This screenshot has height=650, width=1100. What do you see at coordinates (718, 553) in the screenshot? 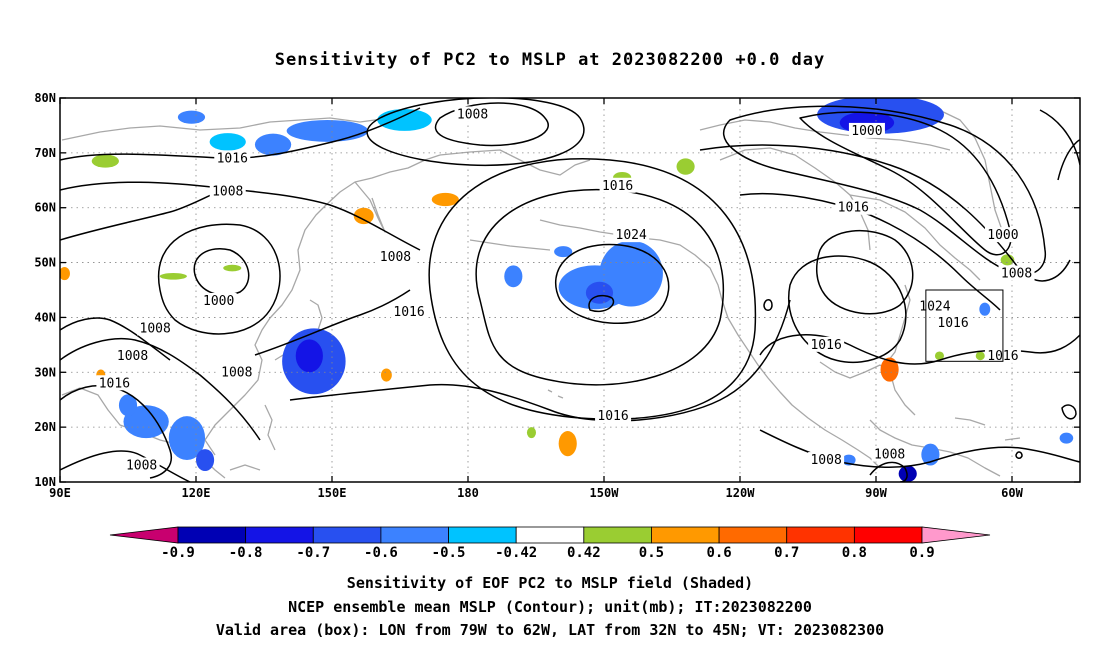
I see `colorbar-label: 0.6` at bounding box center [718, 553].